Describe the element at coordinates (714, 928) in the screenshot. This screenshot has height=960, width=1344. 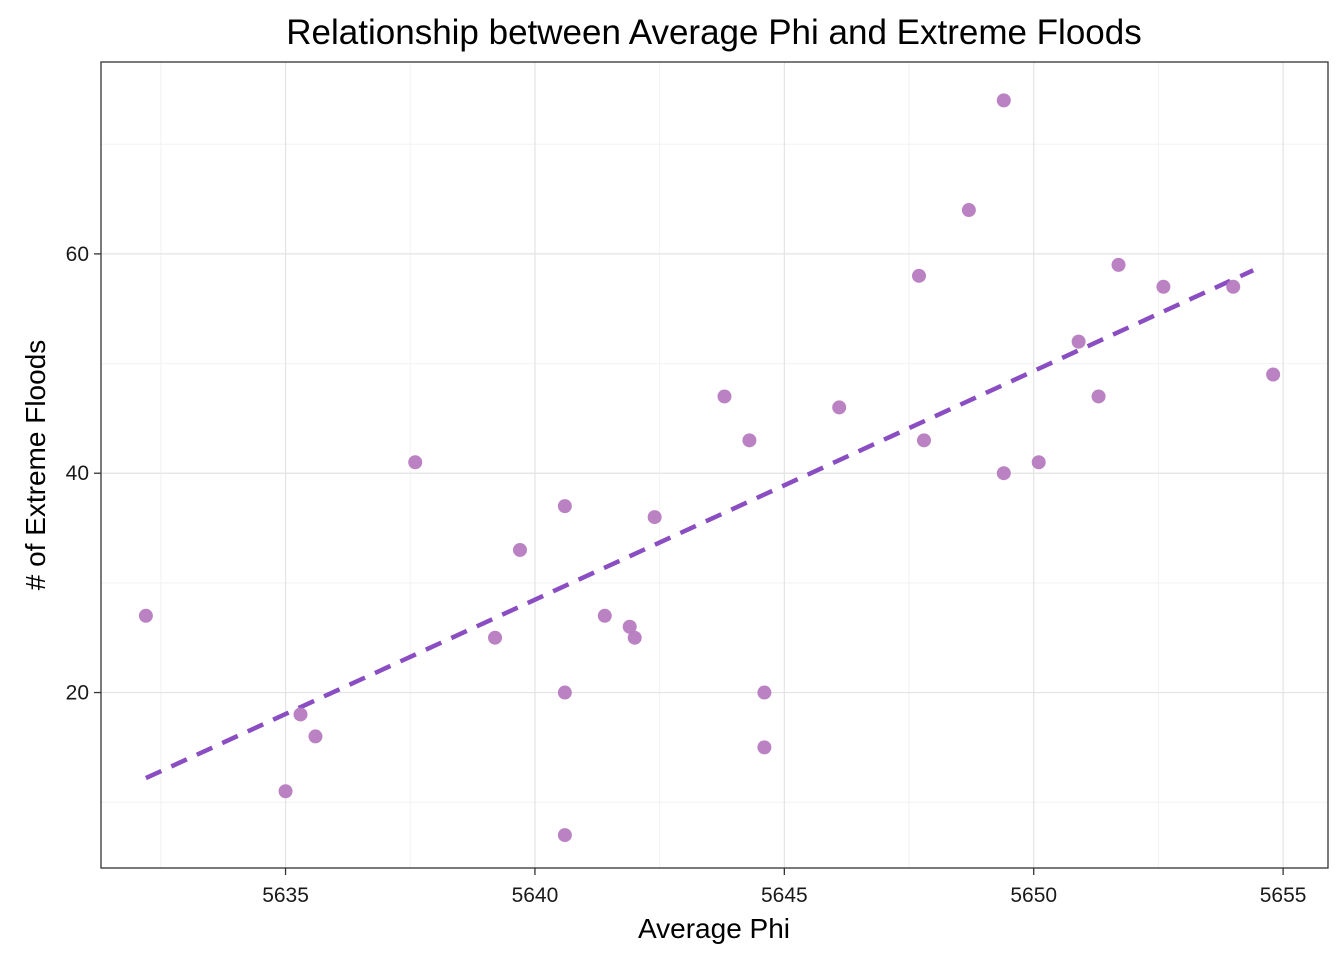
I see `x-axis-title: Average Phi` at that location.